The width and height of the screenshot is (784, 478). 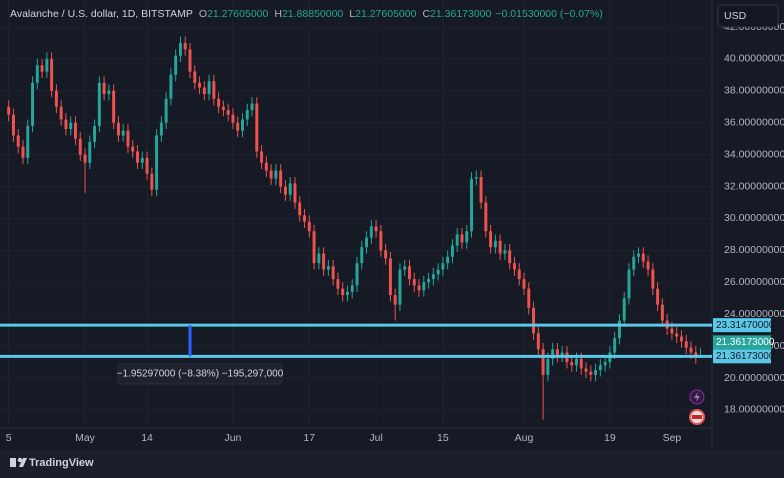 What do you see at coordinates (147, 438) in the screenshot?
I see `x-tick-label: 14` at bounding box center [147, 438].